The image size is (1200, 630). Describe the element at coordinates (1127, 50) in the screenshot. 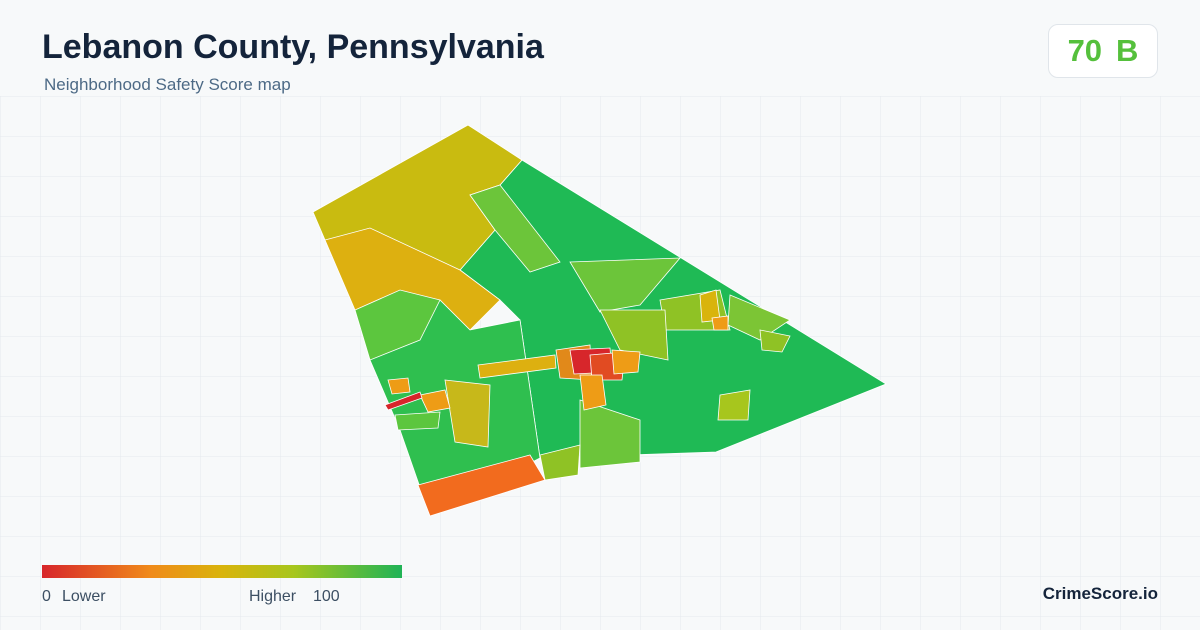

I see `score-grade: B` at that location.